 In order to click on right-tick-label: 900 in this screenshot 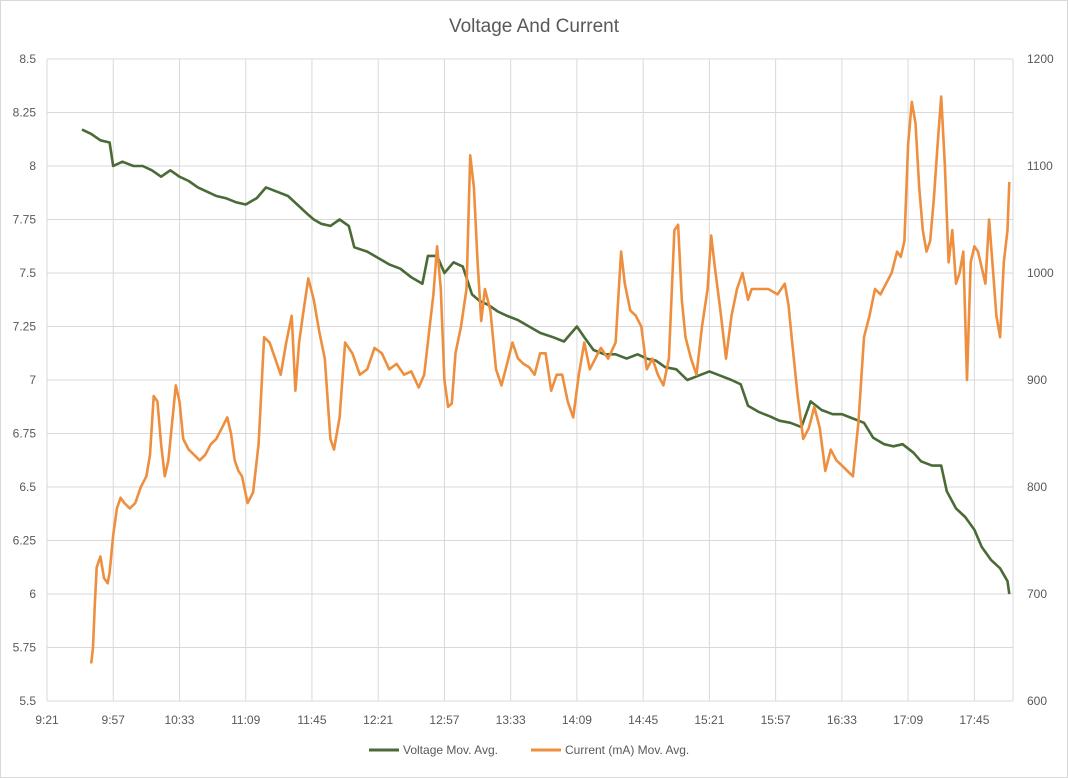, I will do `click(1037, 380)`.